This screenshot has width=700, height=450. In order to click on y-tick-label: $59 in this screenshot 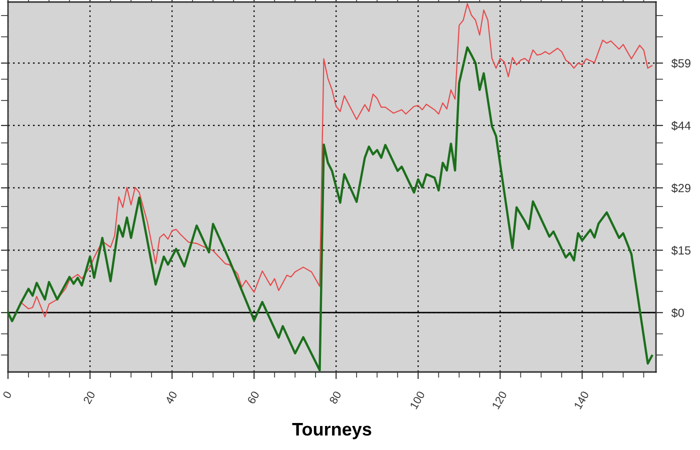, I will do `click(680, 63)`.